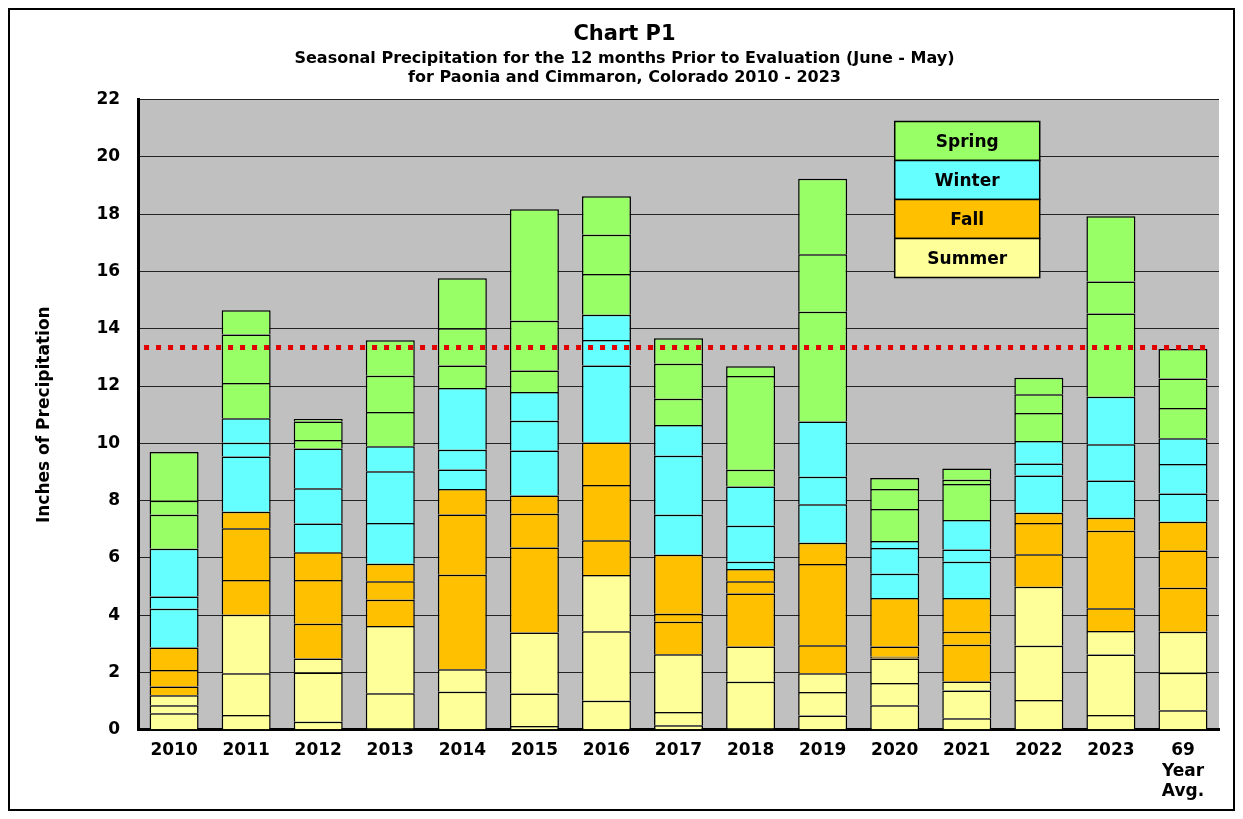 The image size is (1243, 819). Describe the element at coordinates (114, 670) in the screenshot. I see `y-tick-label: 2` at that location.